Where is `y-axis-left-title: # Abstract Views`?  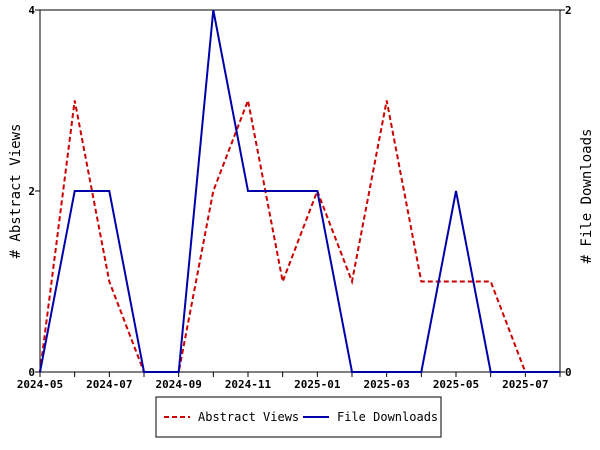
y-axis-left-title: # Abstract Views is located at coordinates (16, 191).